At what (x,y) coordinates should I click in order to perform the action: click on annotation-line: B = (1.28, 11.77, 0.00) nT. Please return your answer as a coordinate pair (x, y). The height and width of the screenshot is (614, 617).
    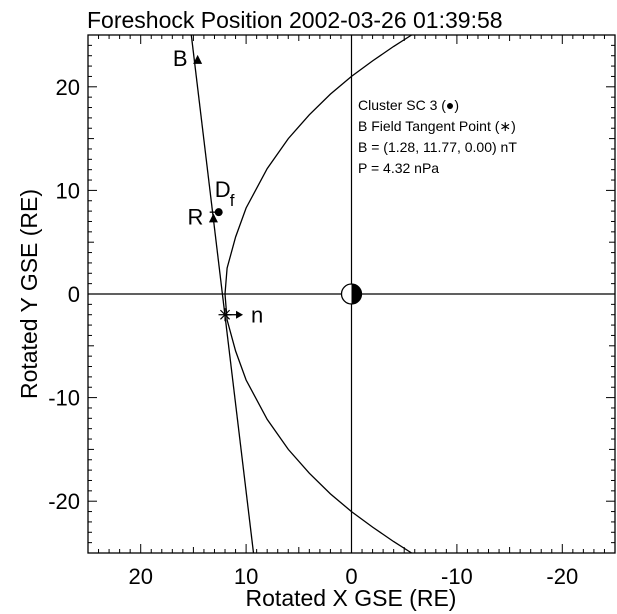
    Looking at the image, I should click on (437, 147).